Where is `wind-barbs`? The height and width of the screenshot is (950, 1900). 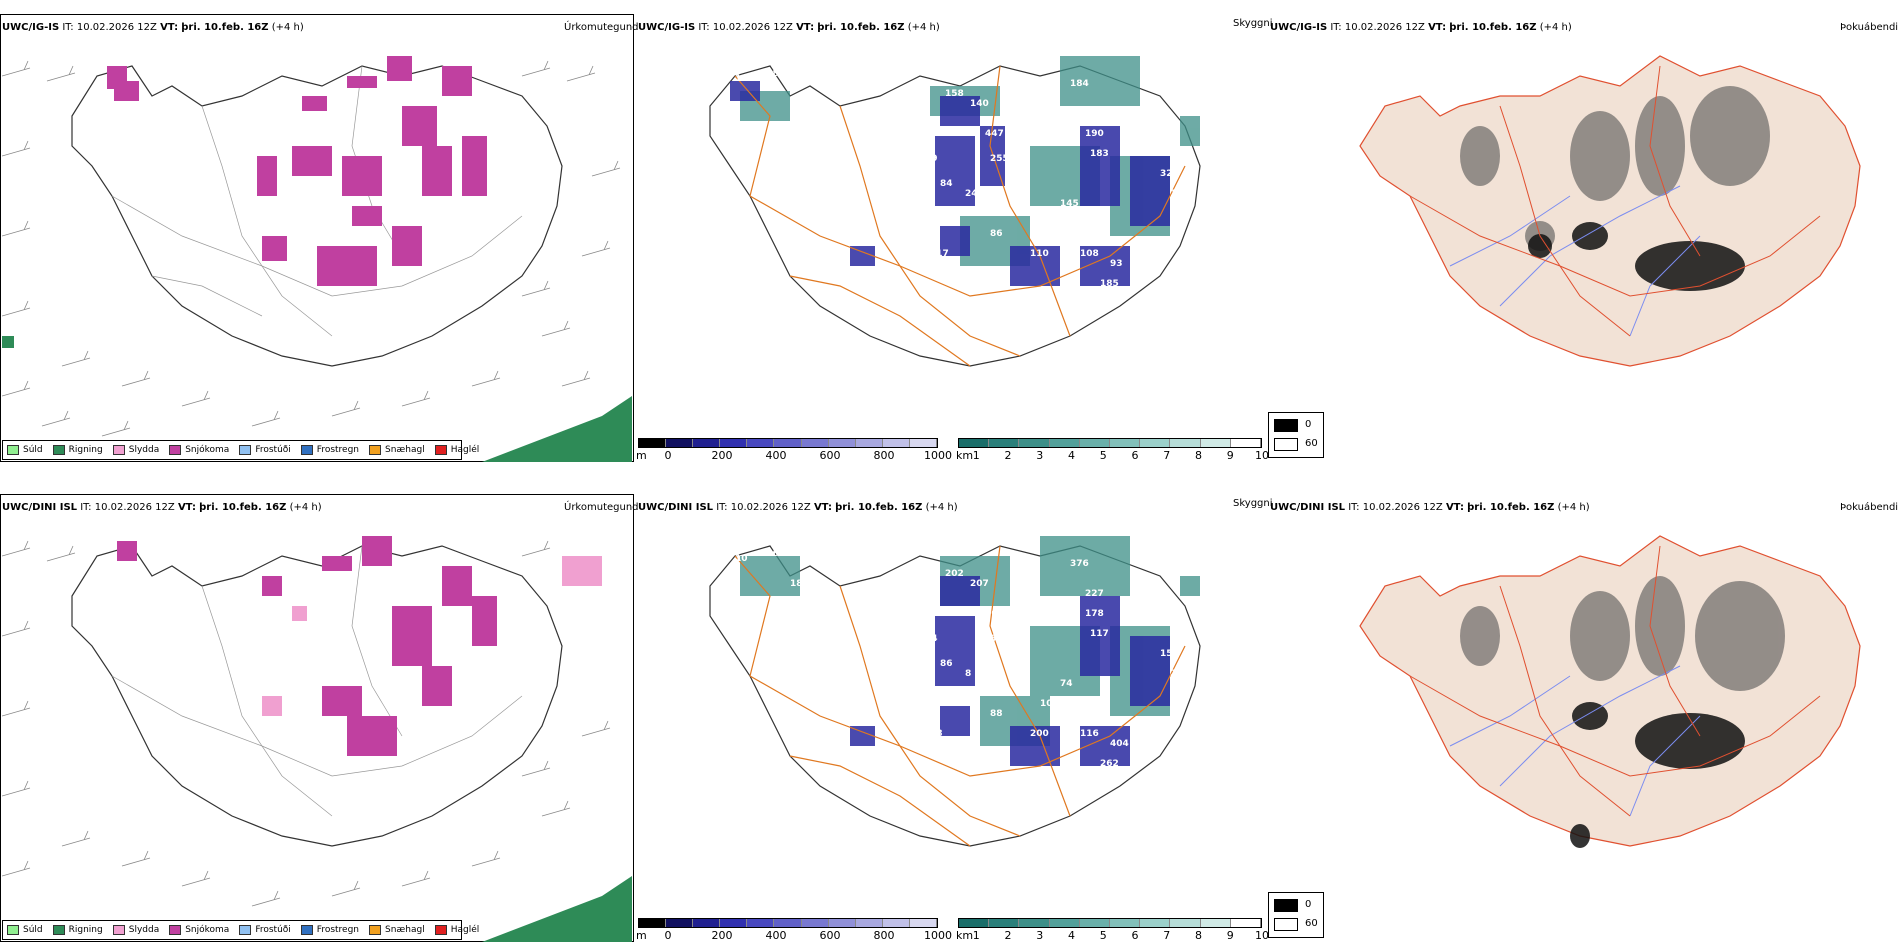 wind-barbs is located at coordinates (306, 723).